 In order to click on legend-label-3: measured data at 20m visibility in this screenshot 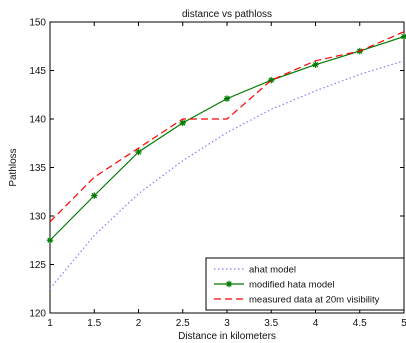, I will do `click(314, 300)`.